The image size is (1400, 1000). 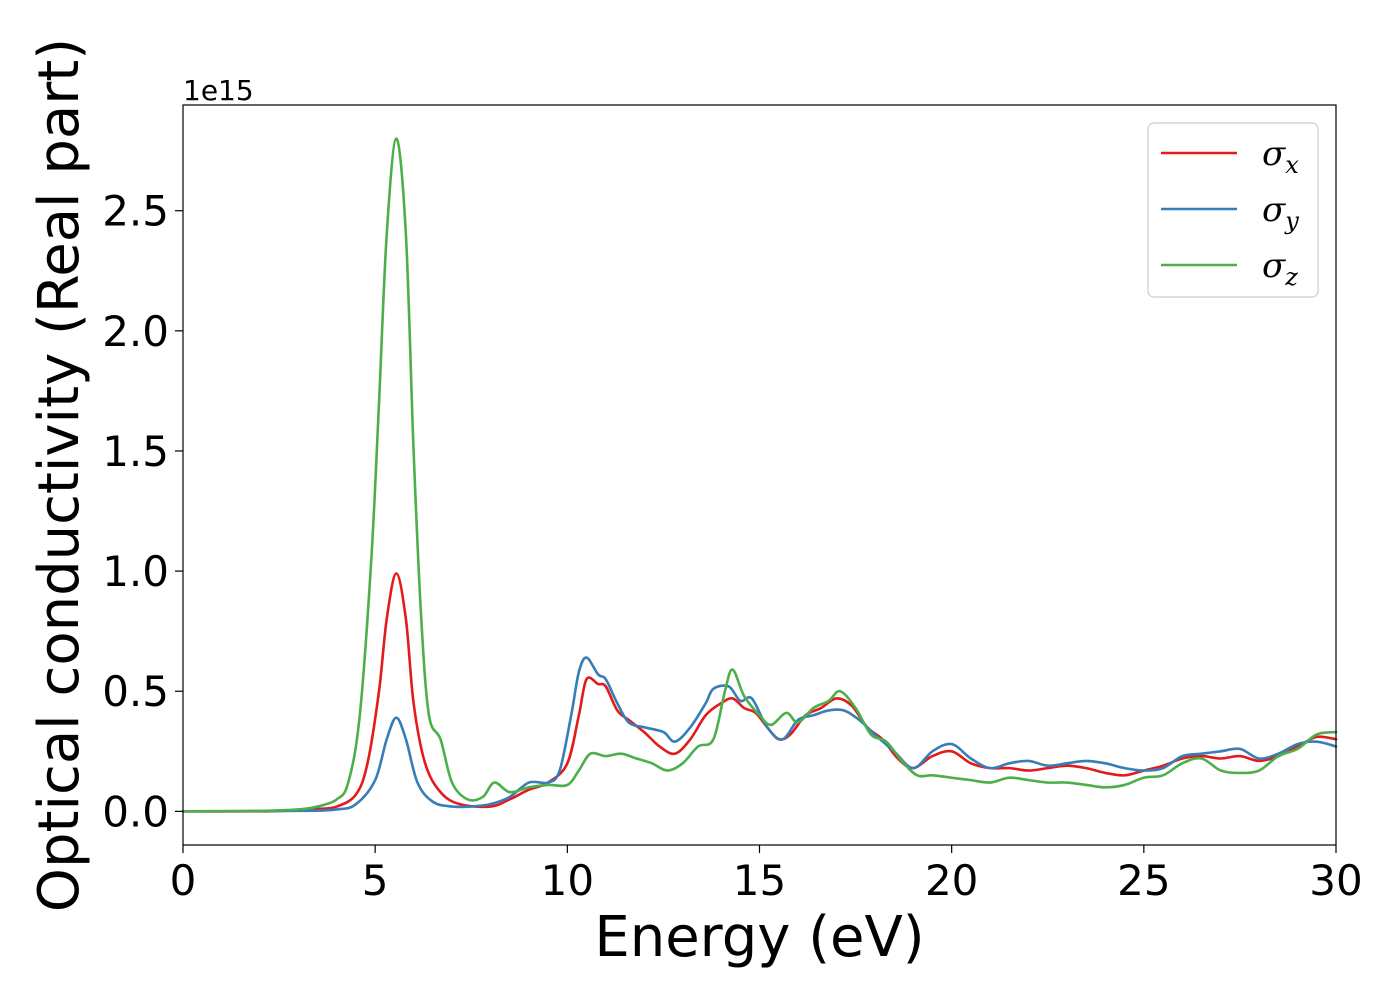 I want to click on x-axis-title: Energy (eV), so click(x=759, y=937).